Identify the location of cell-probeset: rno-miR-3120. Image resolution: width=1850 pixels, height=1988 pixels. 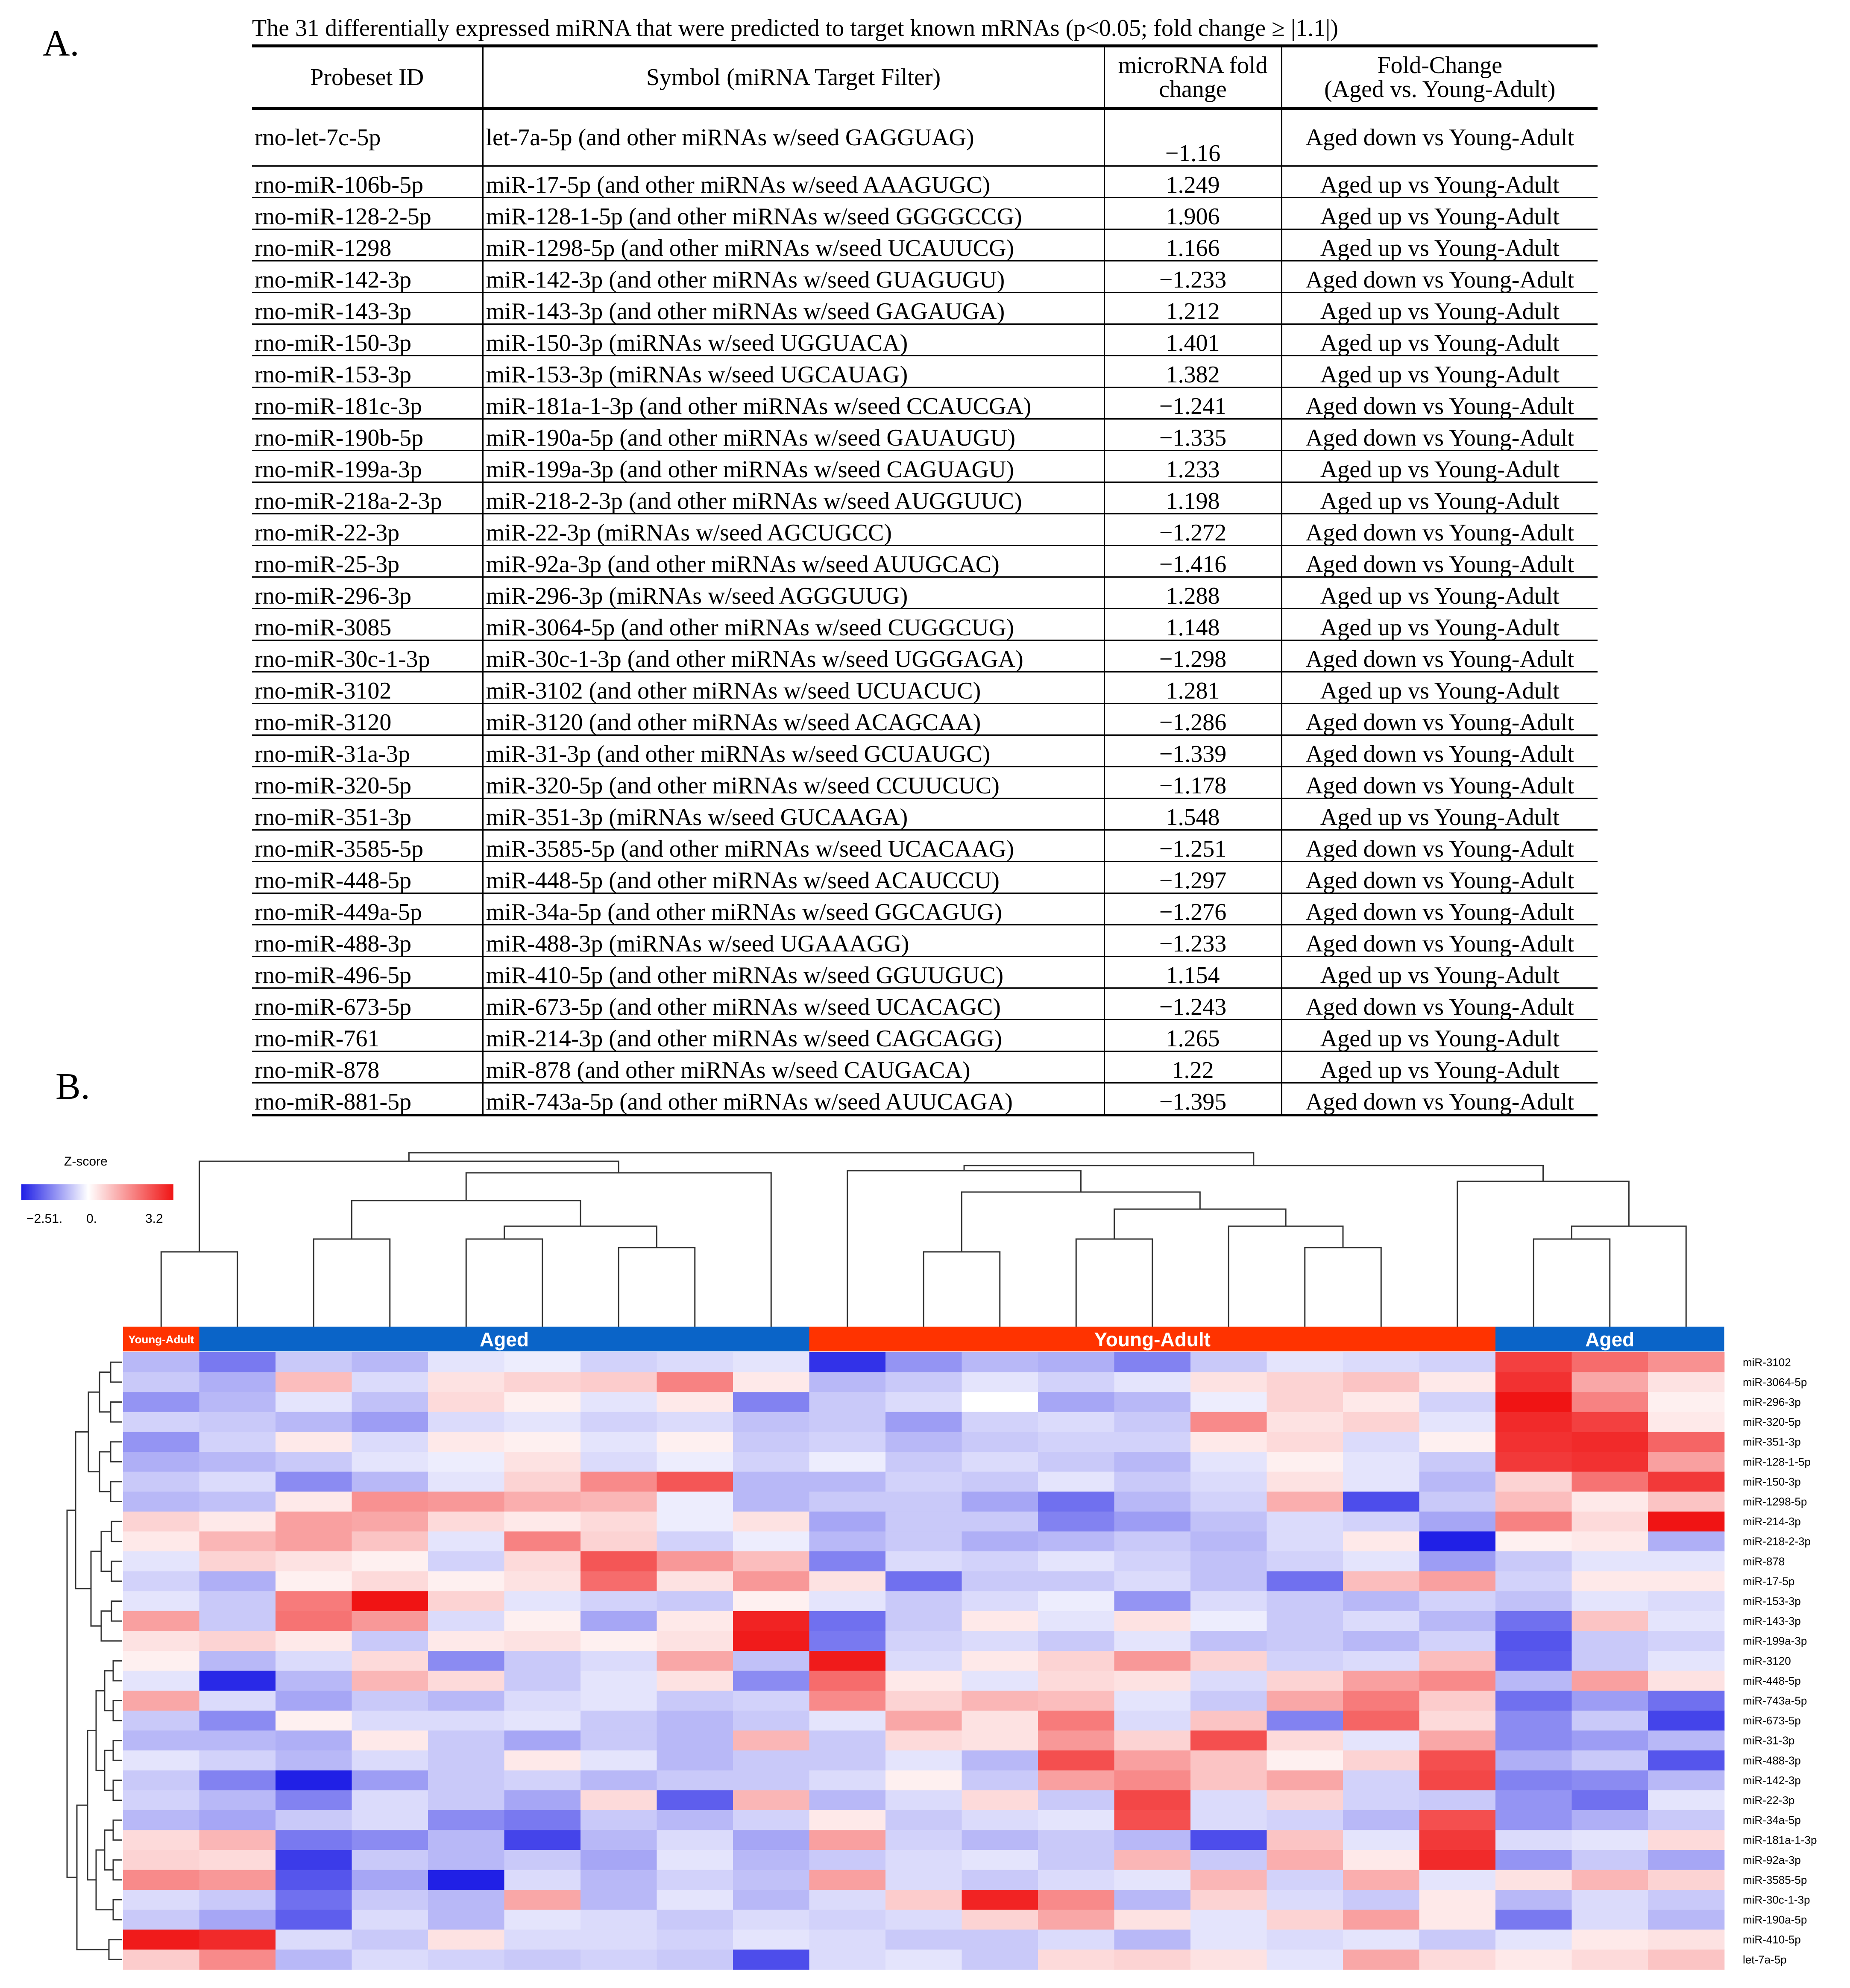
(368, 719).